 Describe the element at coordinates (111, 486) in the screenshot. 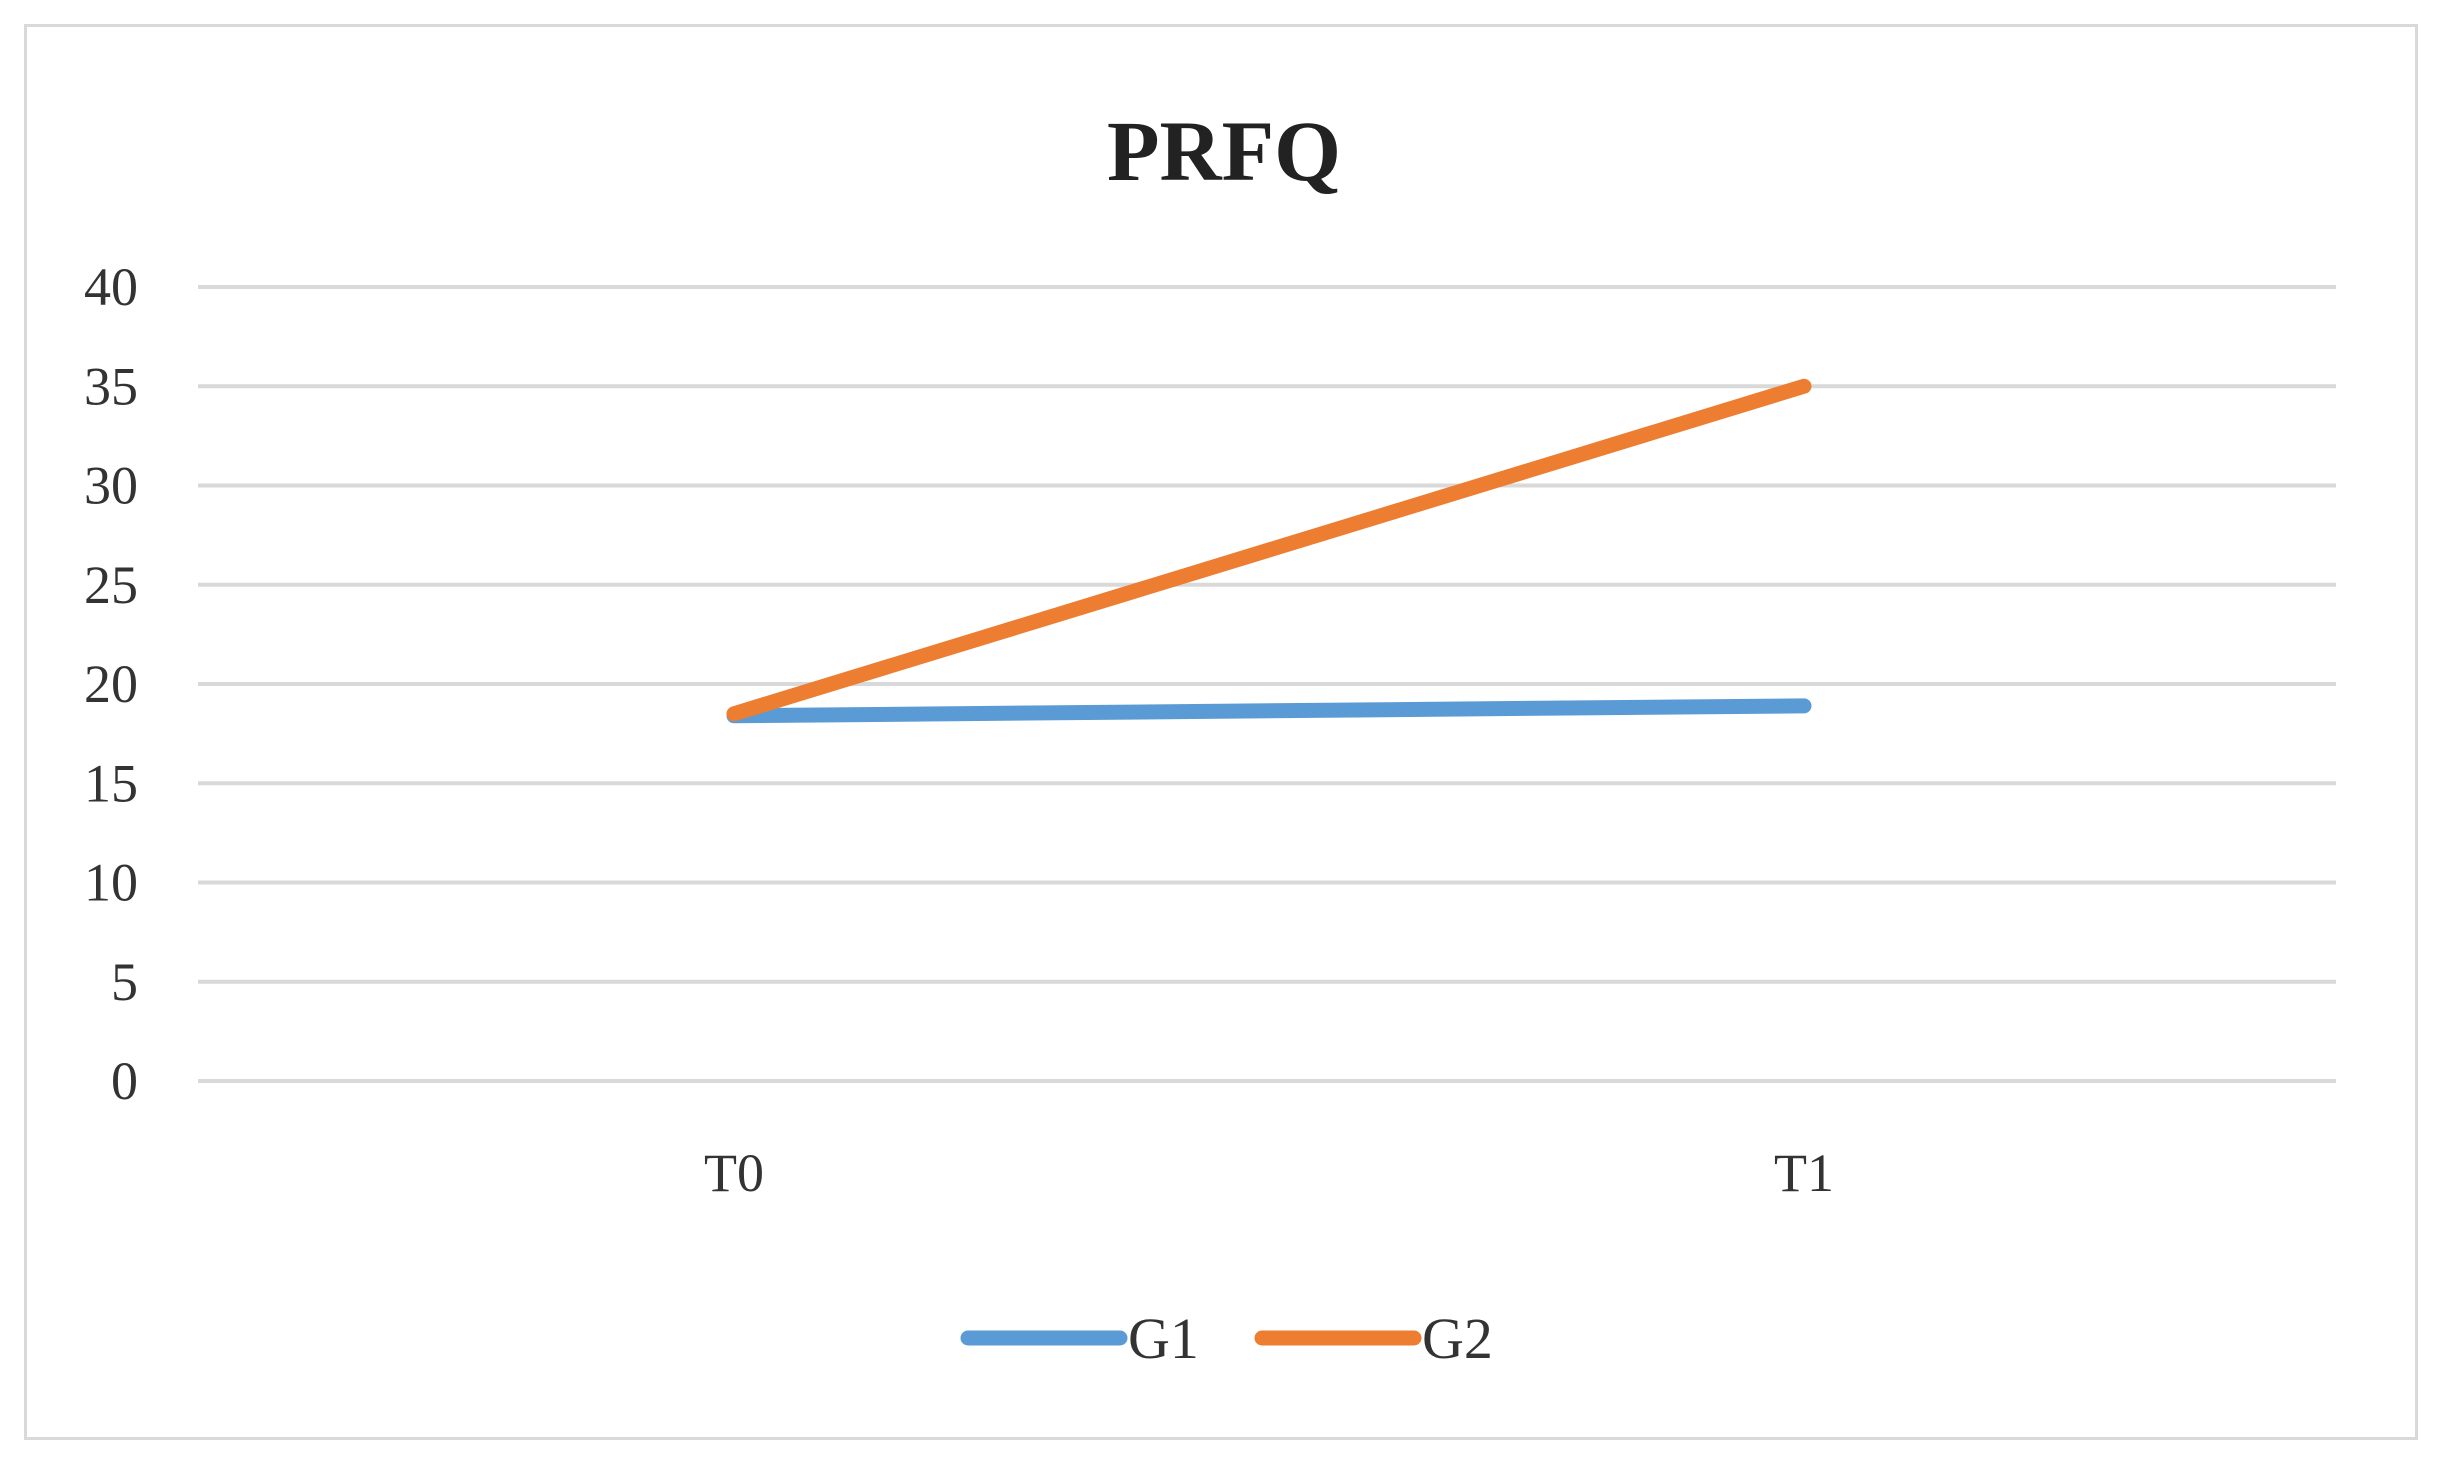

I see `y-tick-label-30: 30` at that location.